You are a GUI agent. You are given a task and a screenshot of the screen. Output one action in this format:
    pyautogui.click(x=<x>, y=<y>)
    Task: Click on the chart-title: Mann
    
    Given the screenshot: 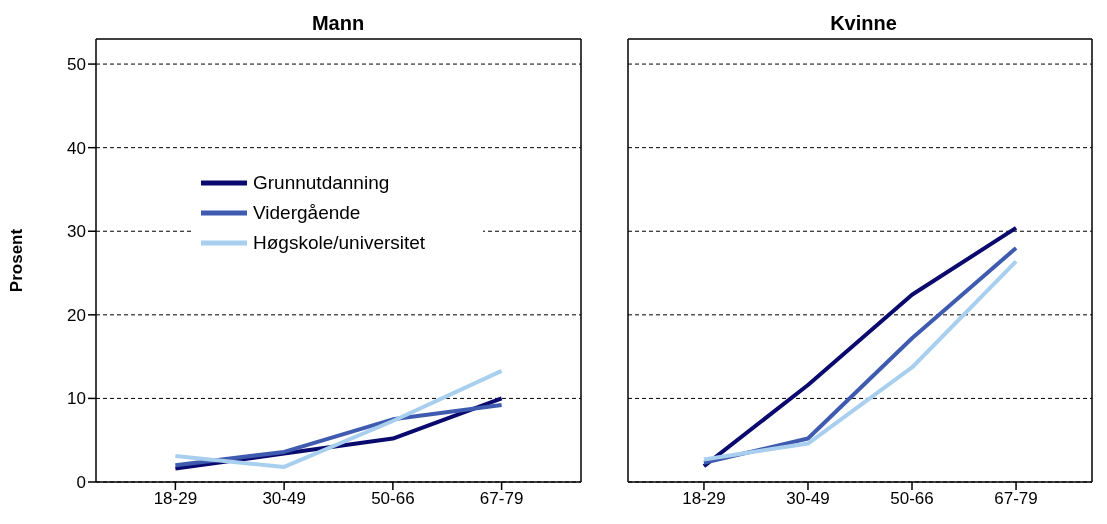 What is the action you would take?
    pyautogui.click(x=338, y=23)
    